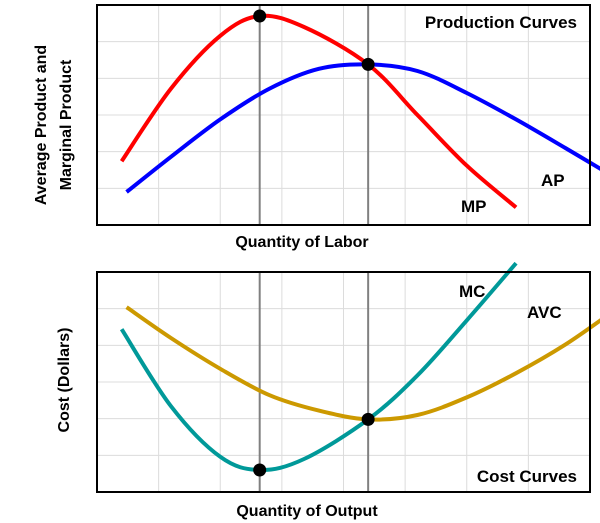 The image size is (600, 523). Describe the element at coordinates (314, 115) in the screenshot. I see `production-guide-lines` at that location.